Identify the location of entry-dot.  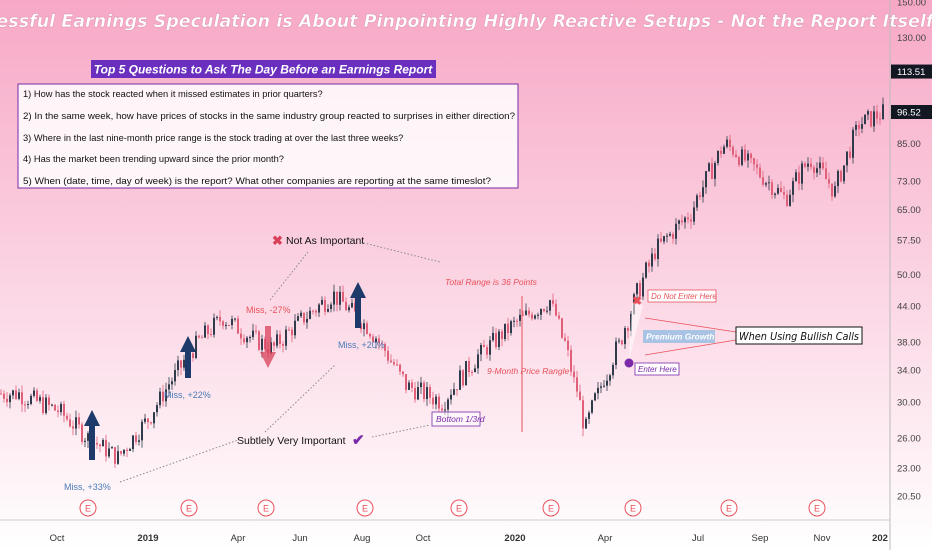
(629, 363).